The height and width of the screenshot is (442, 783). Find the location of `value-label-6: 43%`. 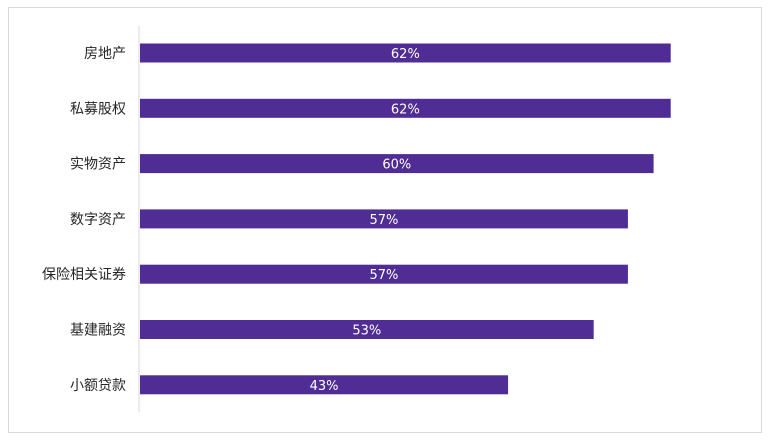

value-label-6: 43% is located at coordinates (324, 386).